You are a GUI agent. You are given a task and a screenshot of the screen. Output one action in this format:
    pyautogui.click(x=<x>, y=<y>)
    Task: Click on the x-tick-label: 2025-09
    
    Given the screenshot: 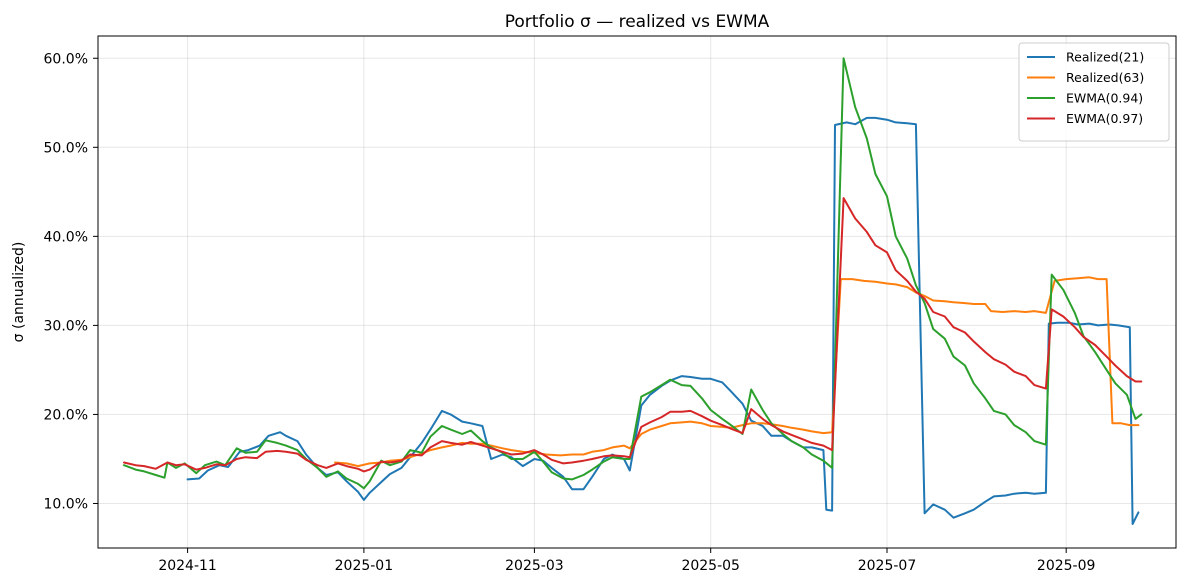 What is the action you would take?
    pyautogui.click(x=1066, y=566)
    